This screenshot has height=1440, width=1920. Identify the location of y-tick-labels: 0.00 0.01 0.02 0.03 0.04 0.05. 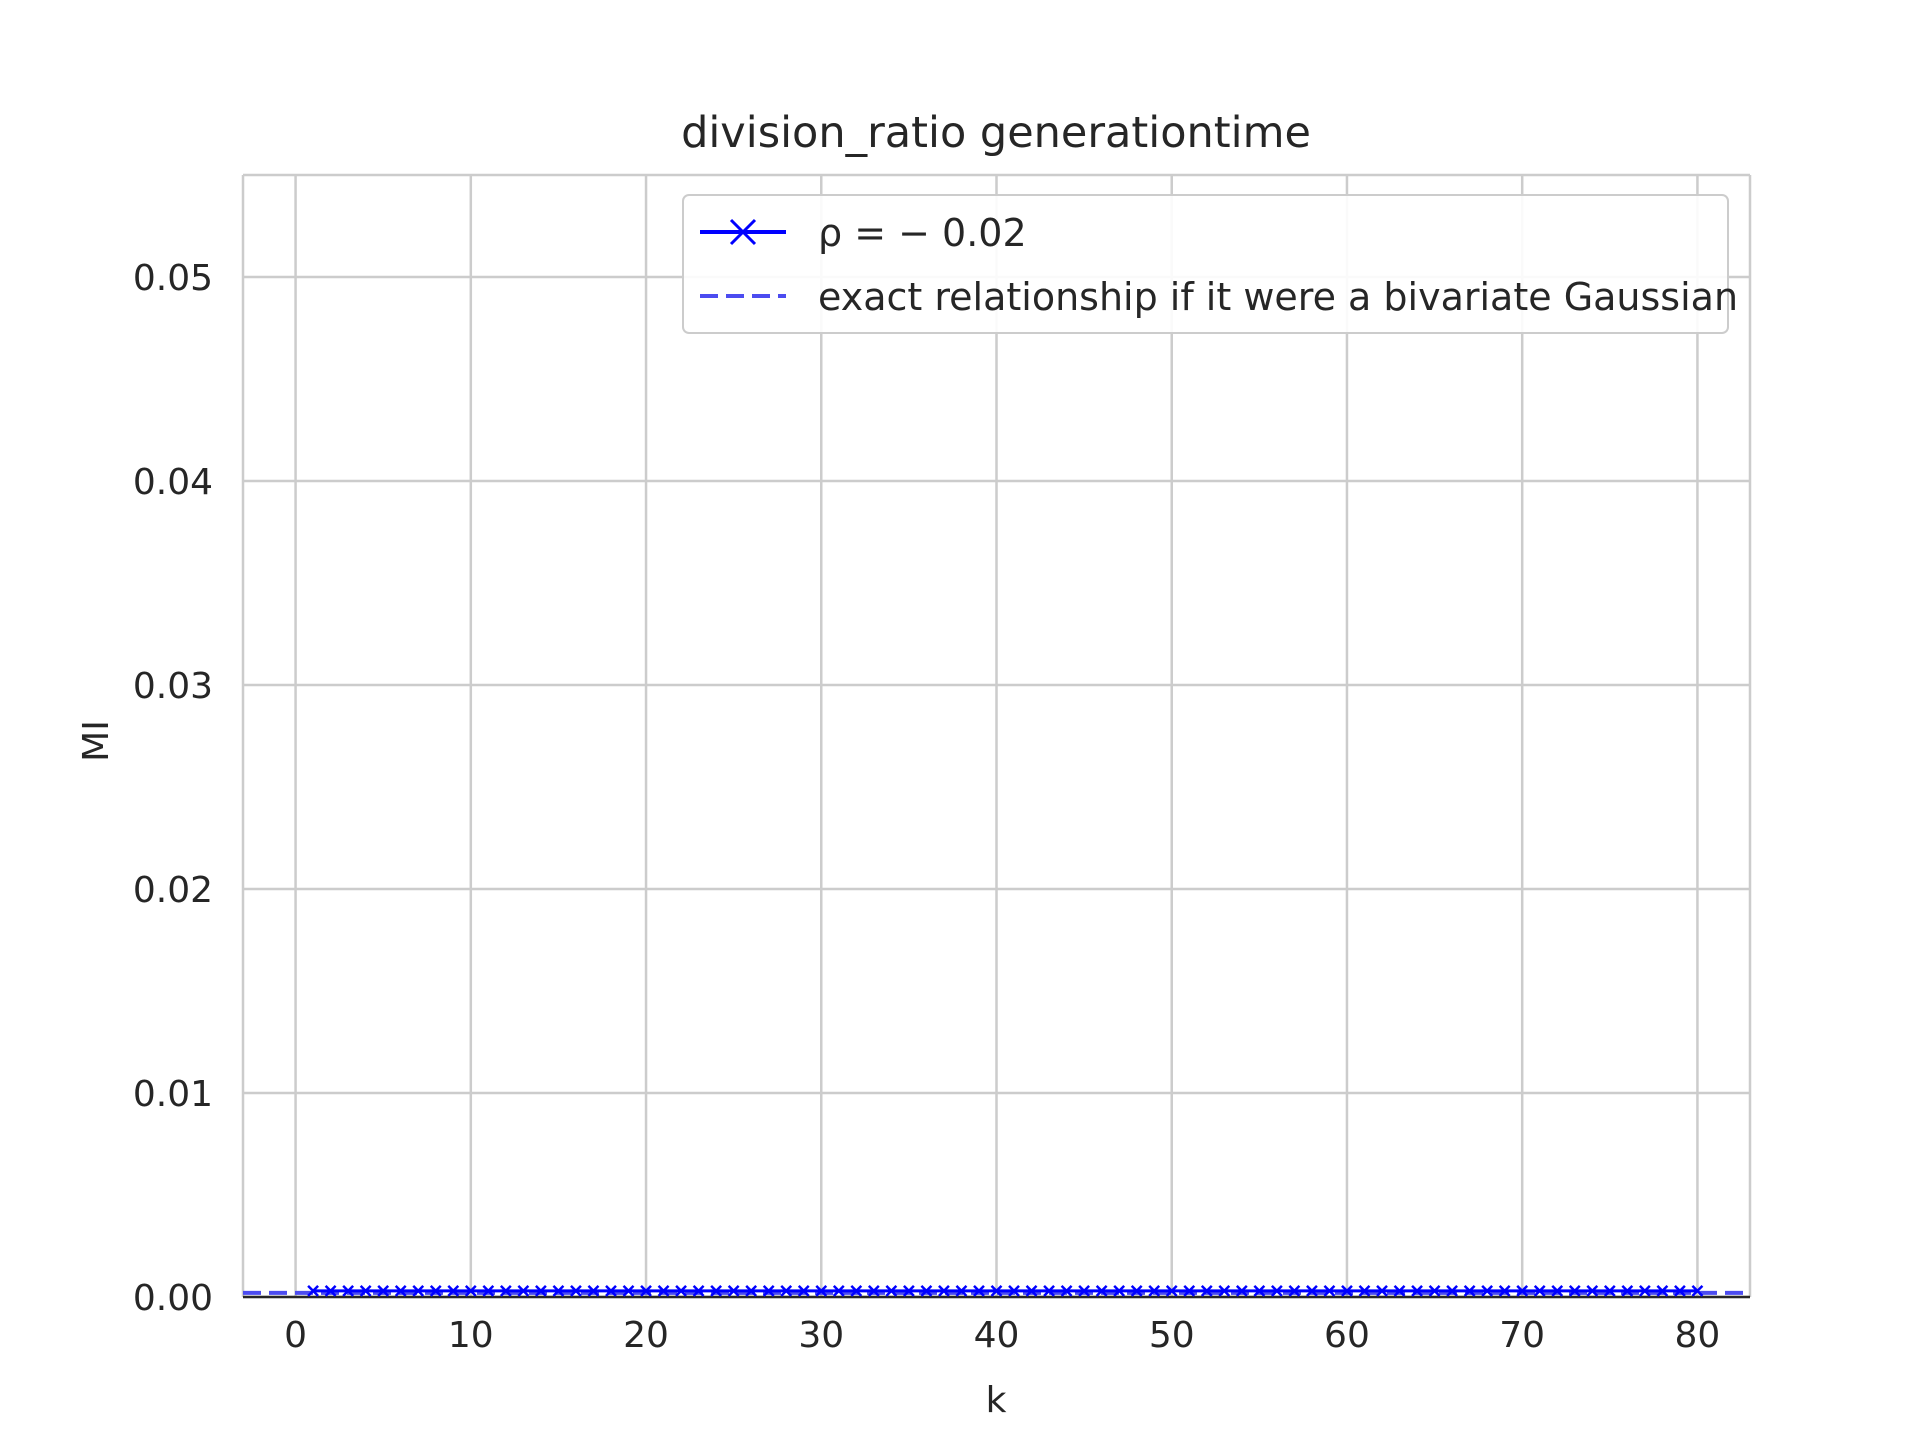
(173, 788).